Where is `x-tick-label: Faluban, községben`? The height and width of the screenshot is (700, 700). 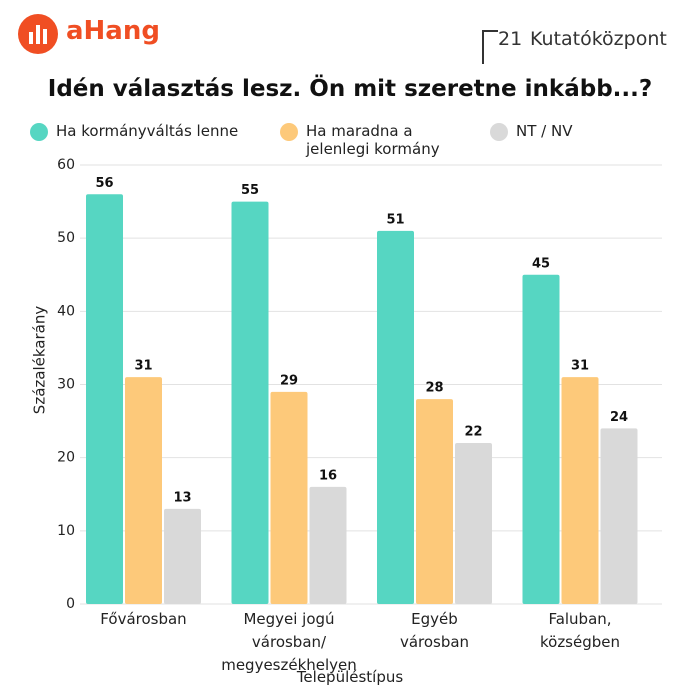
x-tick-label: Faluban, községben is located at coordinates (580, 630).